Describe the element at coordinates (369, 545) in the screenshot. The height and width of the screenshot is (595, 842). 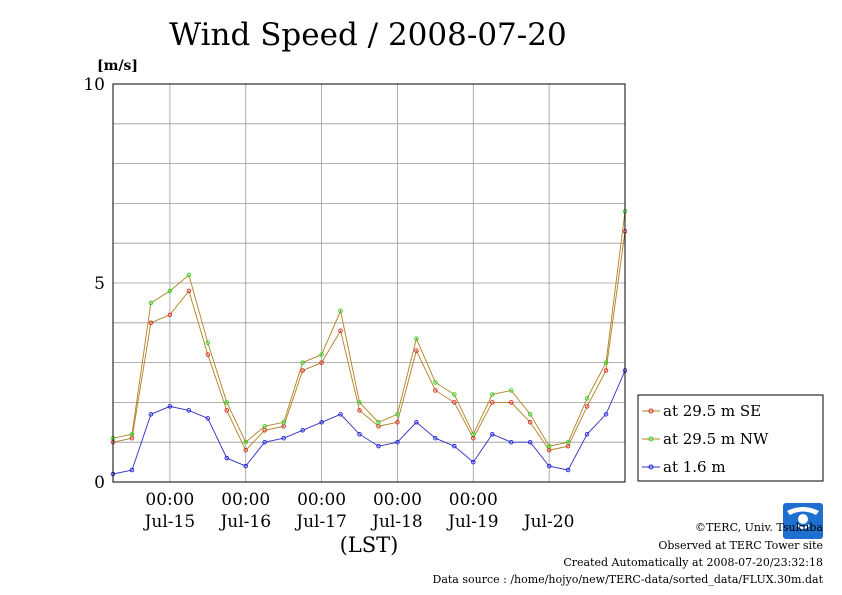
I see `x-axis-label: (LST)` at that location.